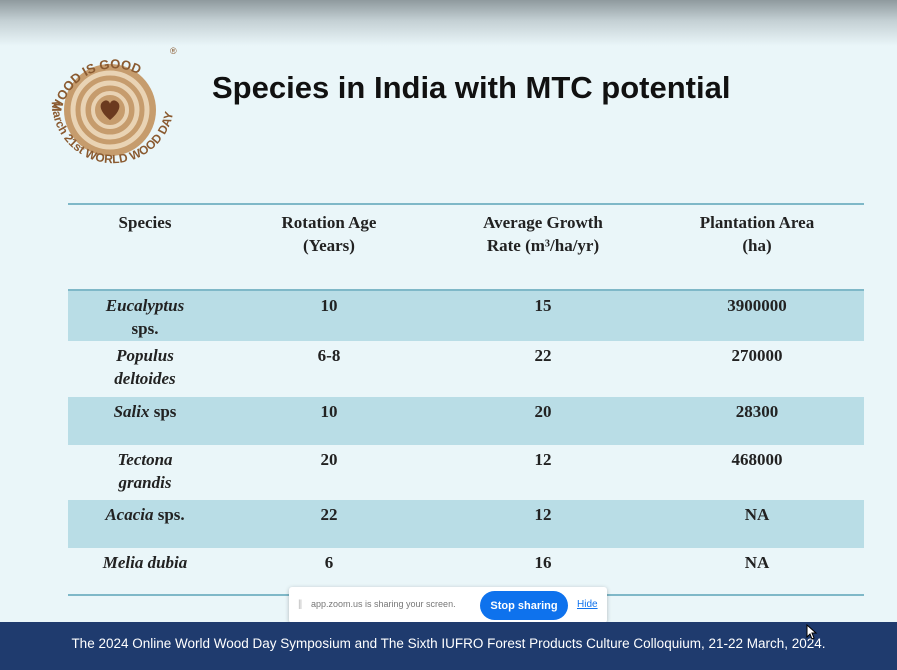 Image resolution: width=897 pixels, height=670 pixels. I want to click on rotation-age-cell: 6-8, so click(329, 355).